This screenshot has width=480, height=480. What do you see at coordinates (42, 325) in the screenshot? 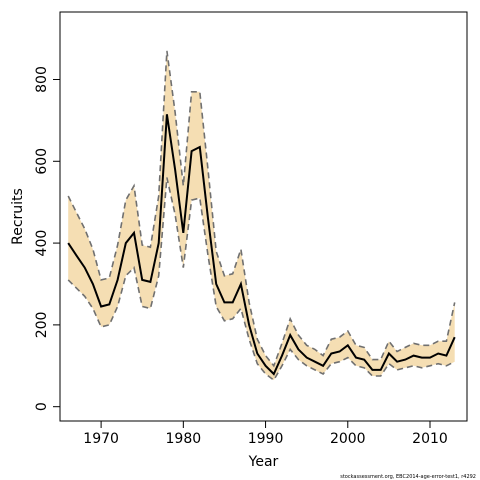
I see `y-tick-label: 200` at bounding box center [42, 325].